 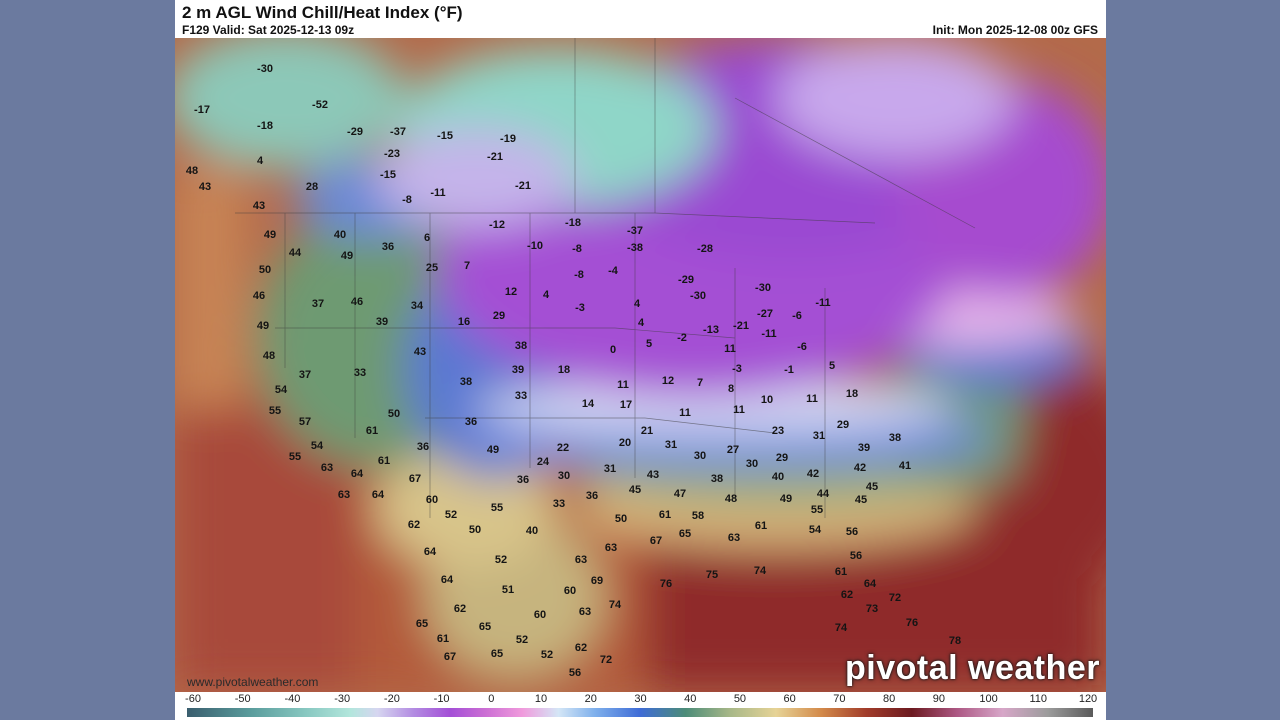 What do you see at coordinates (972, 668) in the screenshot?
I see `brand-logo: pivotal weather` at bounding box center [972, 668].